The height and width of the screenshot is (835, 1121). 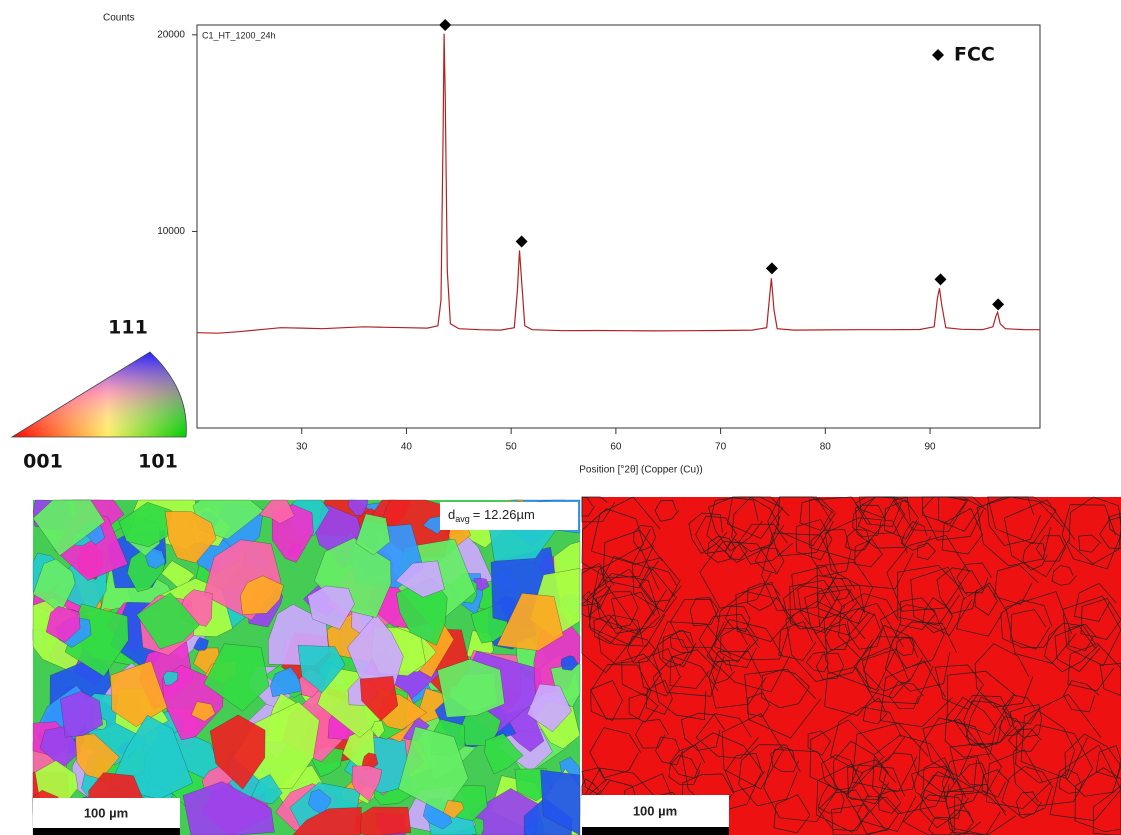 What do you see at coordinates (655, 831) in the screenshot?
I see `scale-bar` at bounding box center [655, 831].